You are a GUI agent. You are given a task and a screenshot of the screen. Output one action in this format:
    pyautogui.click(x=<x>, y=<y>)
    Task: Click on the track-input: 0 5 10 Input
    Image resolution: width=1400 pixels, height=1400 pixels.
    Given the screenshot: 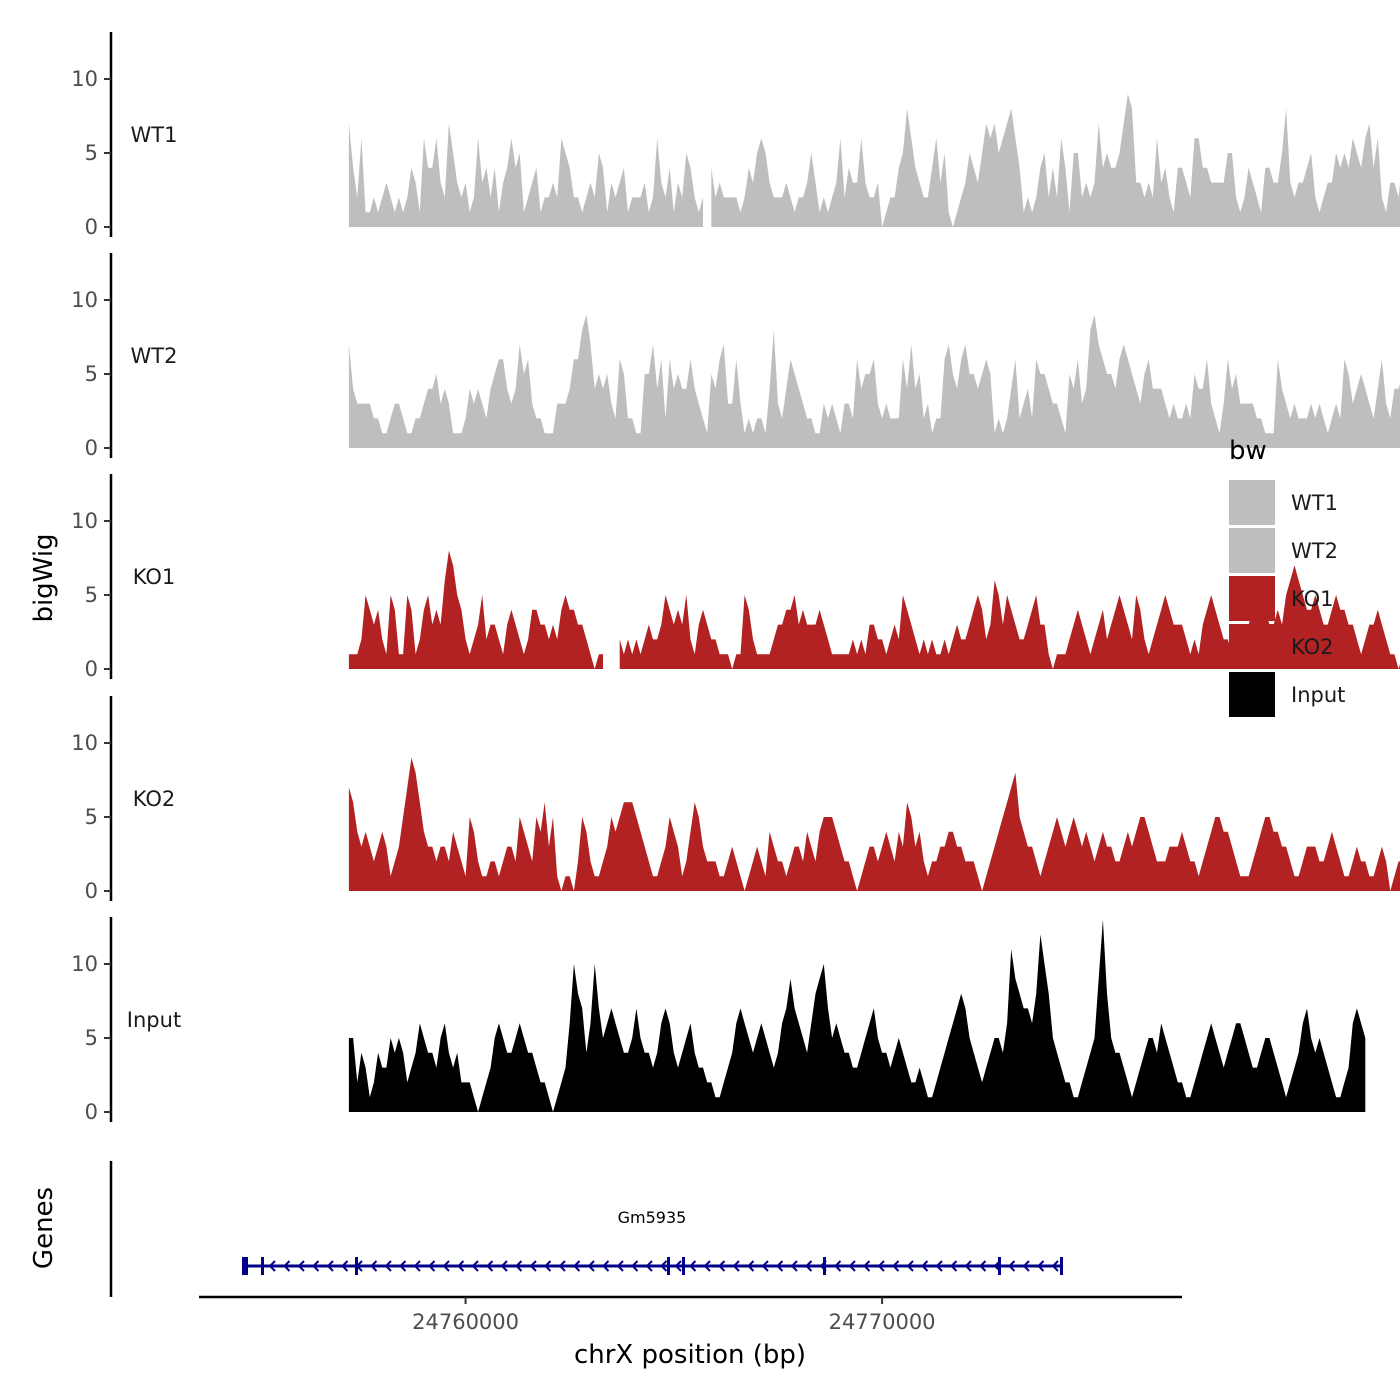 What is the action you would take?
    pyautogui.click(x=718, y=1020)
    